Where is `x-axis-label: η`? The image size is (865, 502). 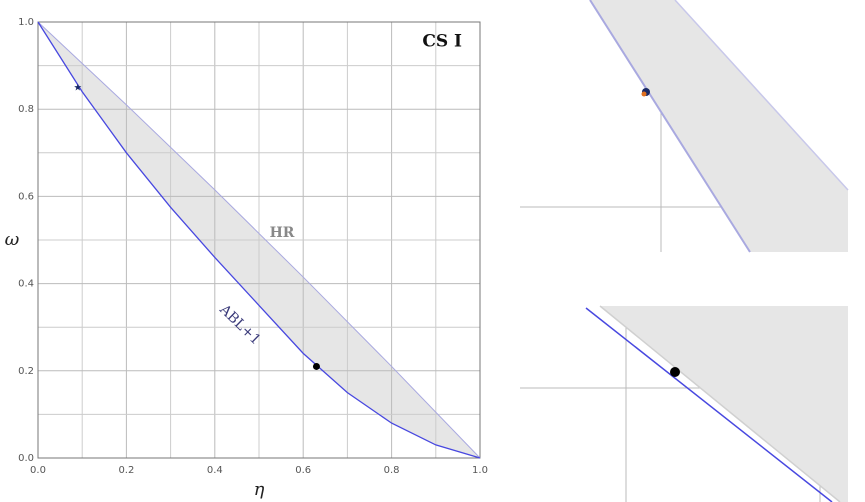
x-axis-label: η is located at coordinates (259, 489).